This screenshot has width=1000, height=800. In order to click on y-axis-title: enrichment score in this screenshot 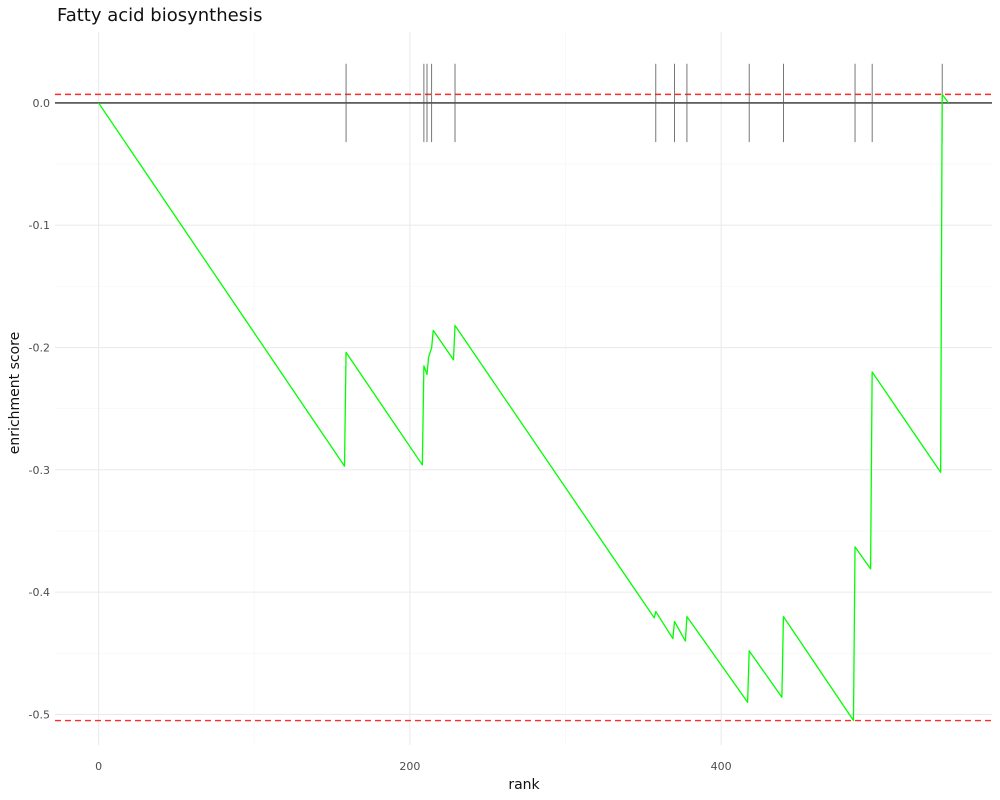, I will do `click(15, 393)`.